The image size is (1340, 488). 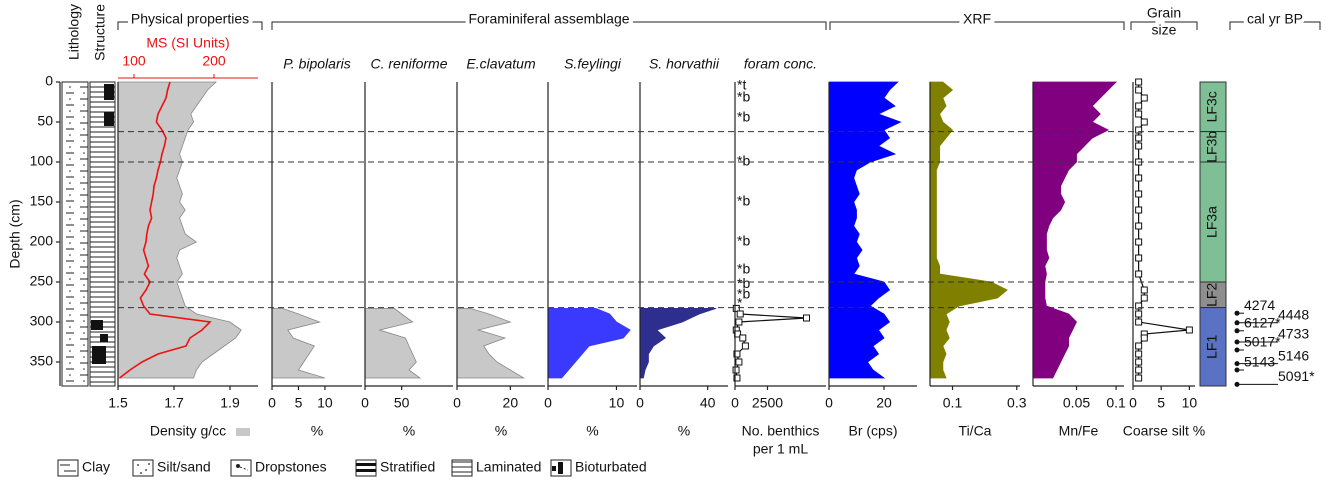 What do you see at coordinates (740, 302) in the screenshot?
I see `annotation: *` at bounding box center [740, 302].